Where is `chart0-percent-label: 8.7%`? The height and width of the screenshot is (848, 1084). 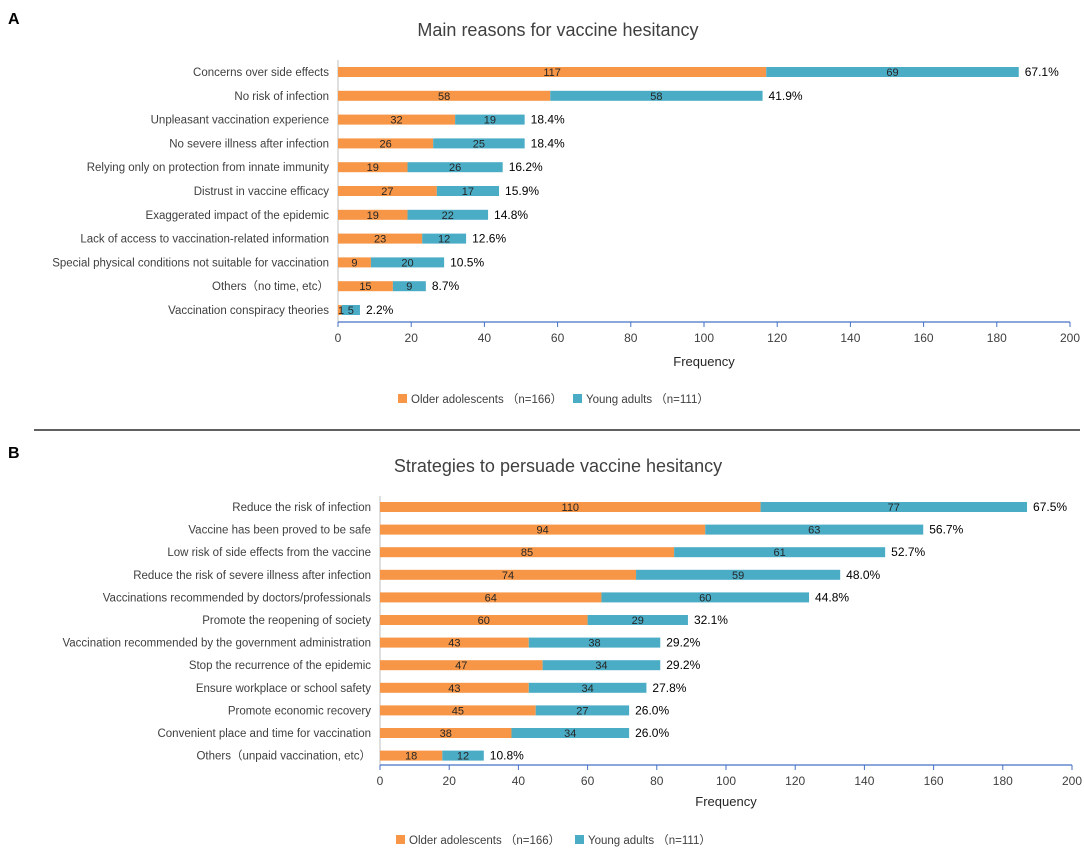
chart0-percent-label: 8.7% is located at coordinates (446, 286).